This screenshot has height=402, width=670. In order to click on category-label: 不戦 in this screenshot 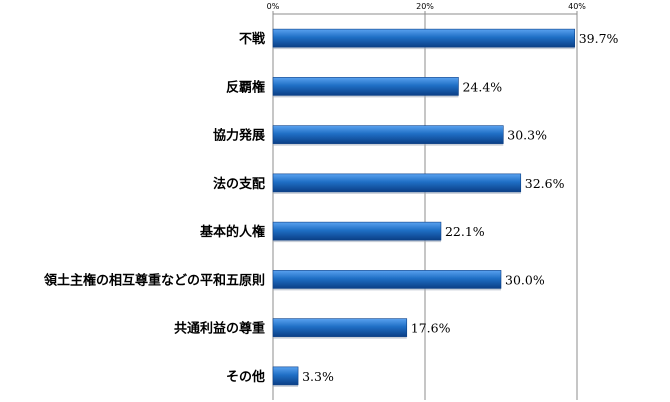, I will do `click(252, 39)`.